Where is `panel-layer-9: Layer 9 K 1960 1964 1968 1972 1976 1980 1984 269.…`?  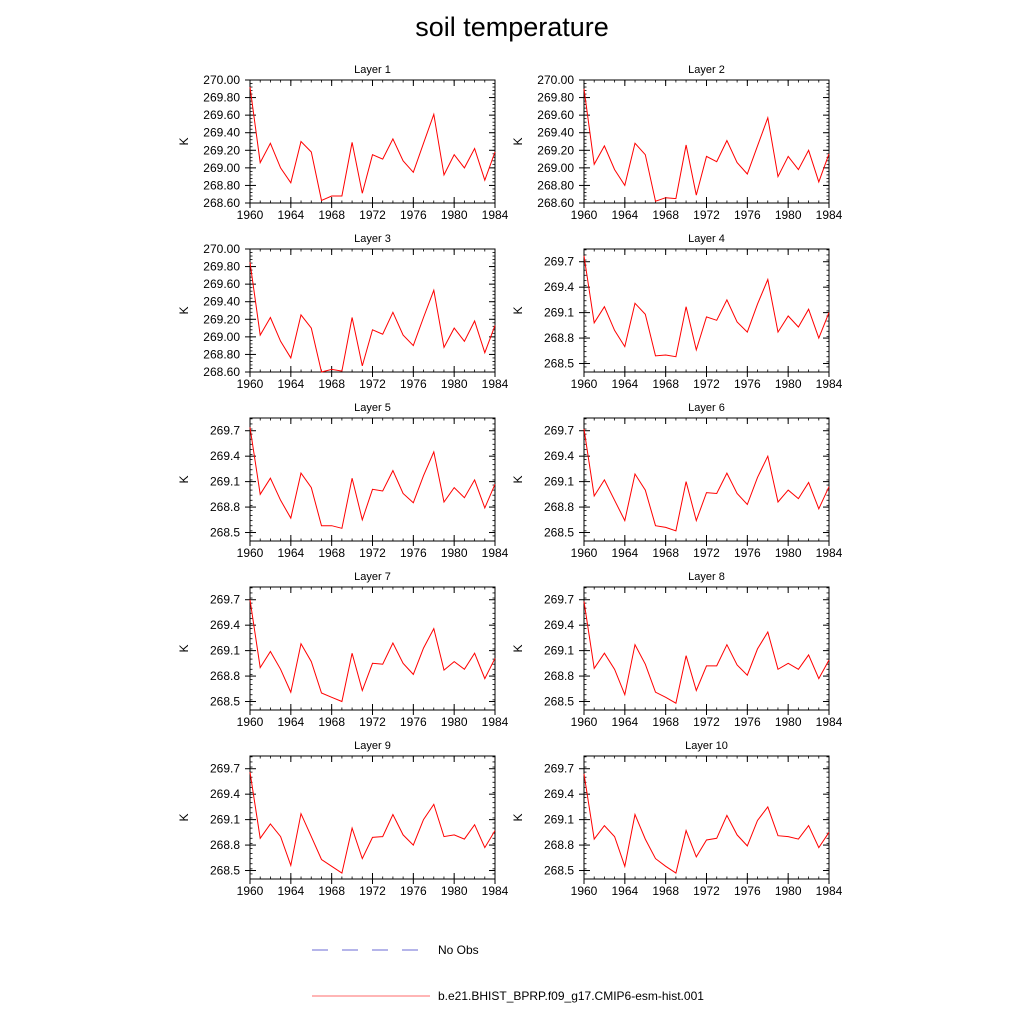 panel-layer-9: Layer 9 K 1960 1964 1968 1972 1976 1980 1984 269.… is located at coordinates (343, 819).